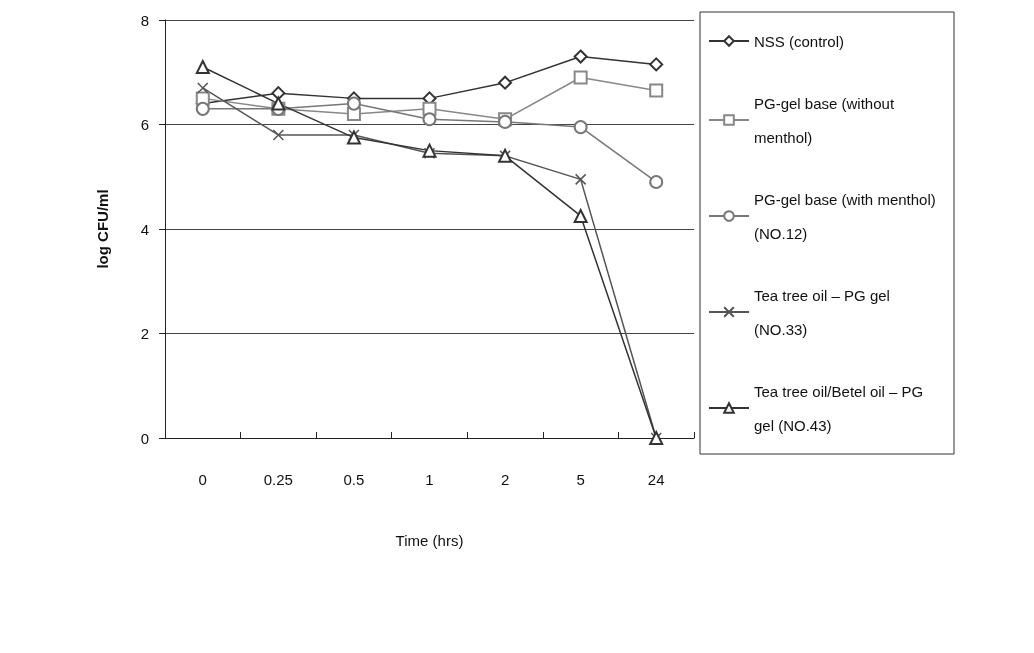 This screenshot has width=1034, height=653. I want to click on legend-label: Tea tree oil – PG gel (NO.33), so click(824, 312).